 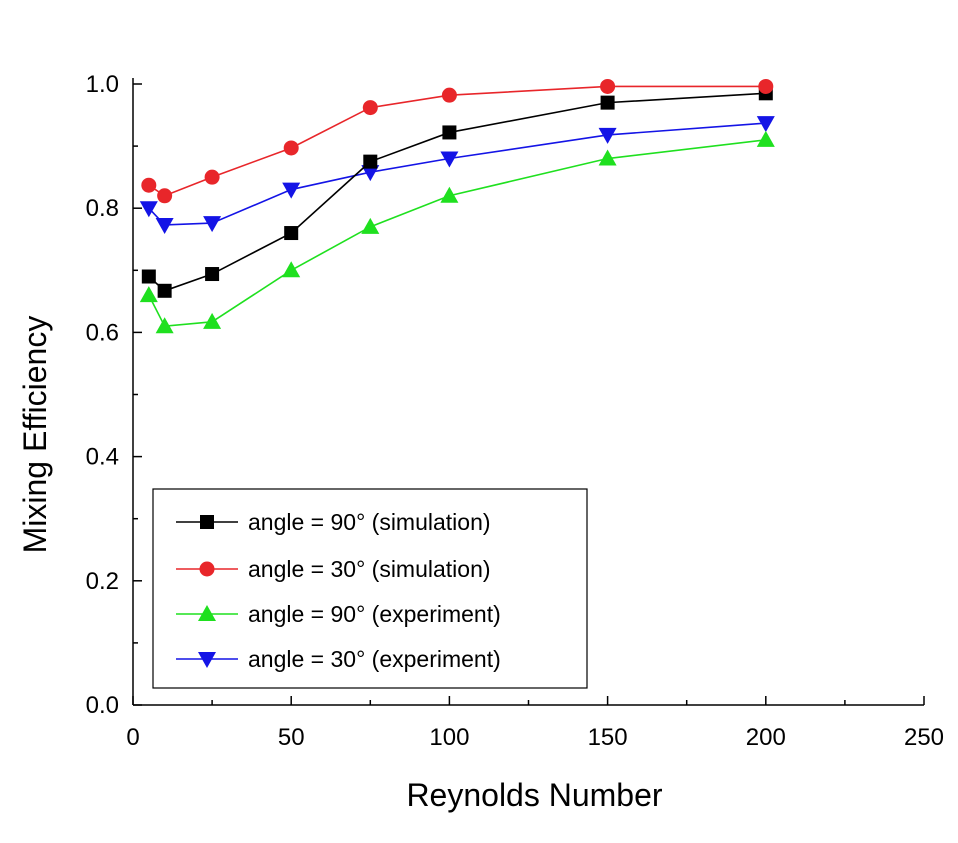 I want to click on y-tick-label: 0.2, so click(x=102, y=581).